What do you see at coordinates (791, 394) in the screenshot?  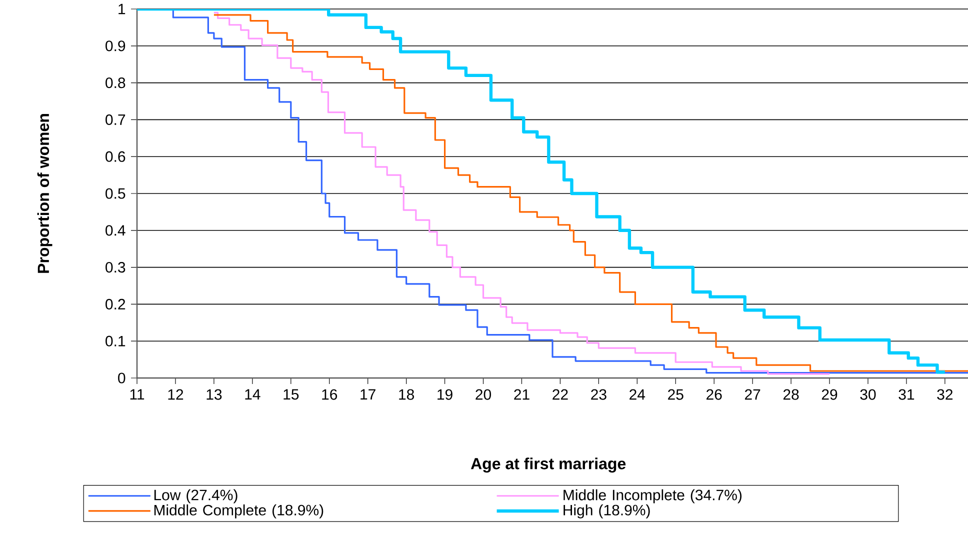 I see `x-tick-label: 28` at bounding box center [791, 394].